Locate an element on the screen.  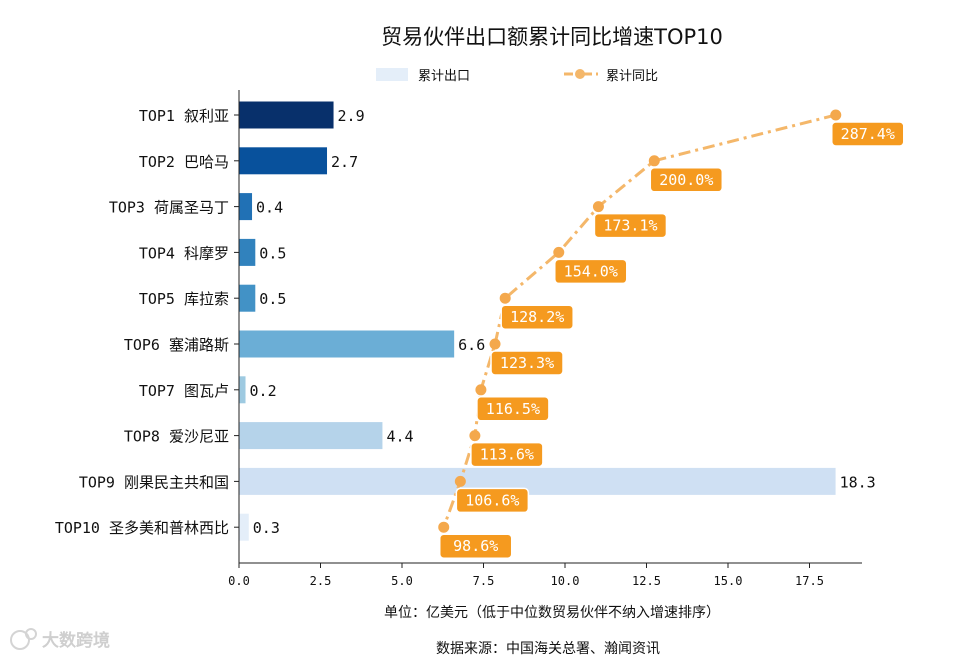
bar-value-label: 4.4 is located at coordinates (399, 437).